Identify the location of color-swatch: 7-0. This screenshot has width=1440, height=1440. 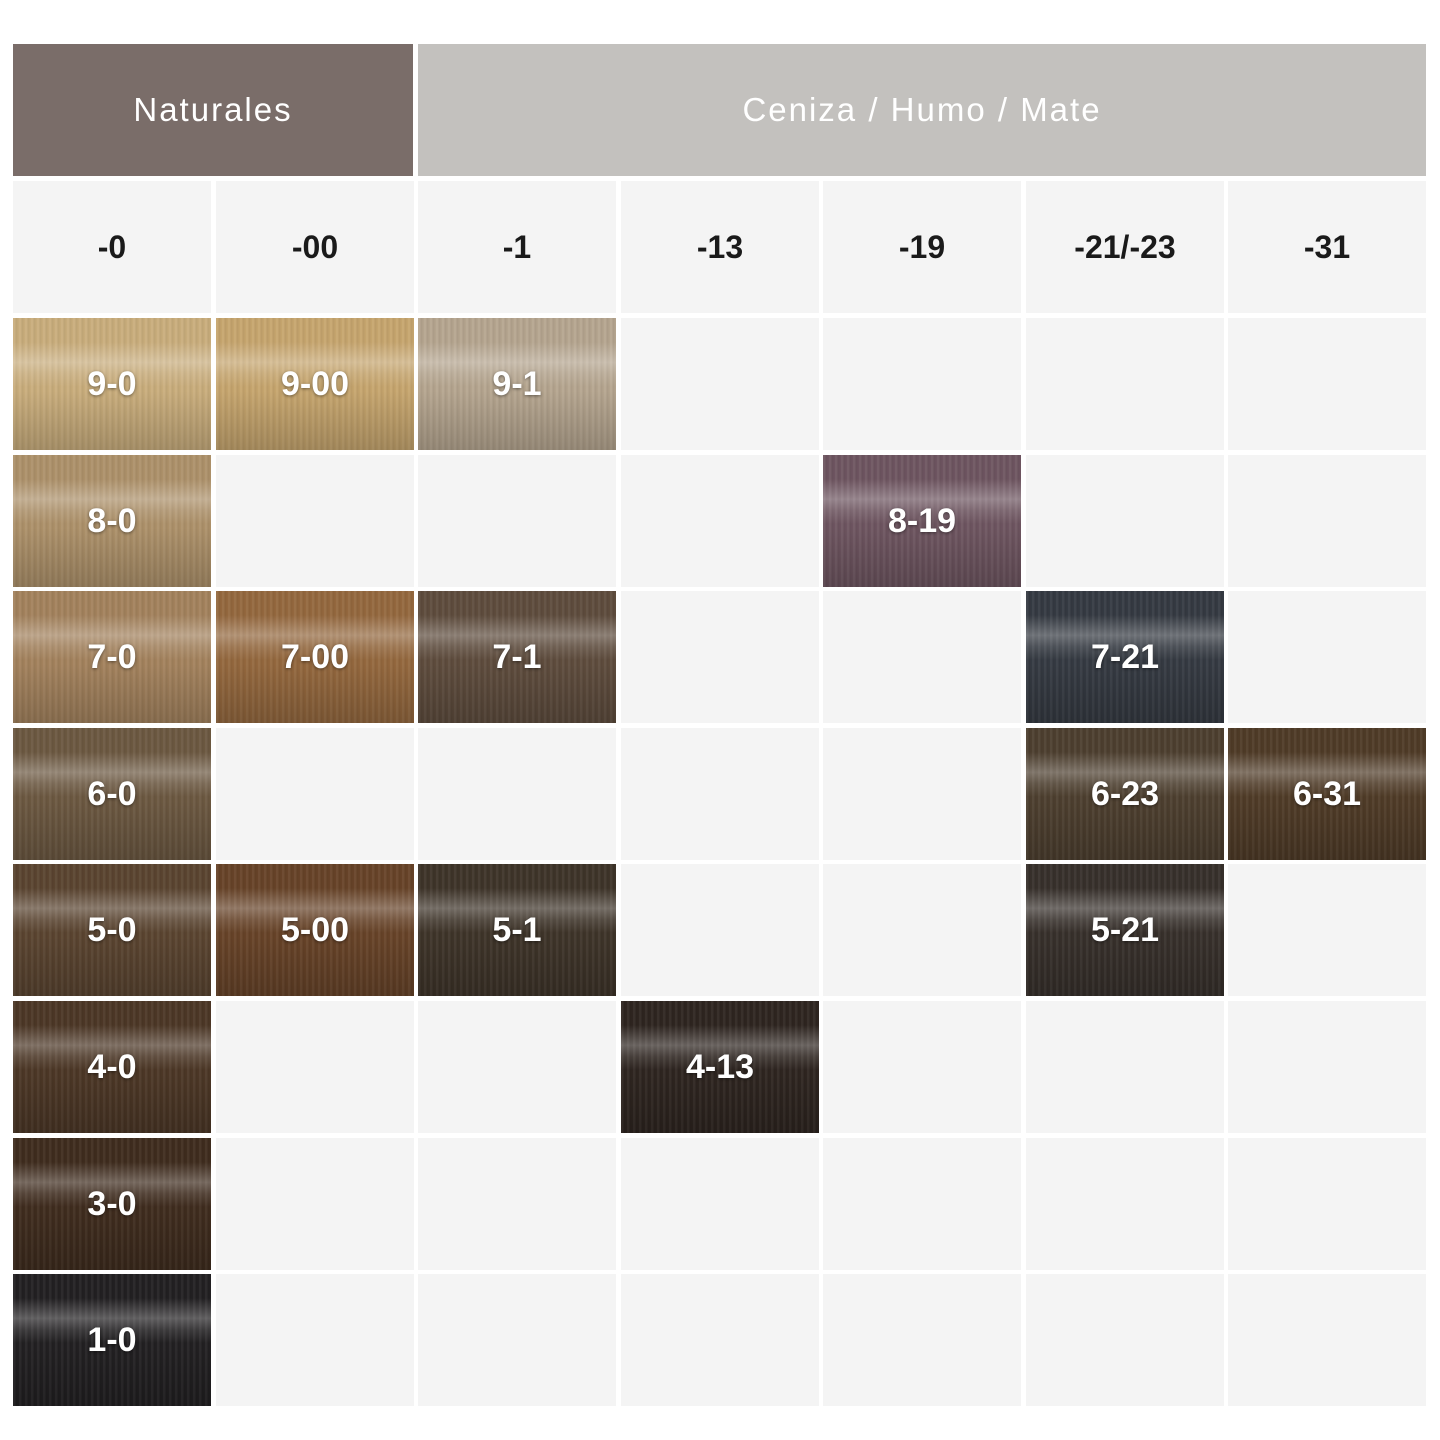
(112, 657).